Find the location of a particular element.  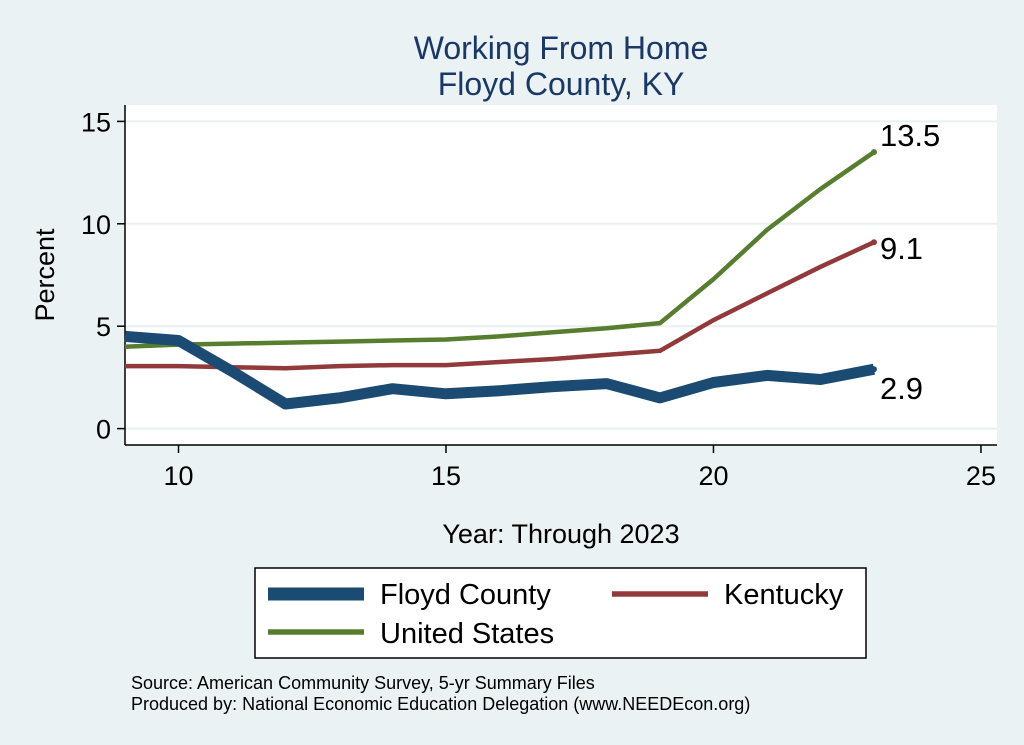

x-tick-label-15: 15 is located at coordinates (446, 476).